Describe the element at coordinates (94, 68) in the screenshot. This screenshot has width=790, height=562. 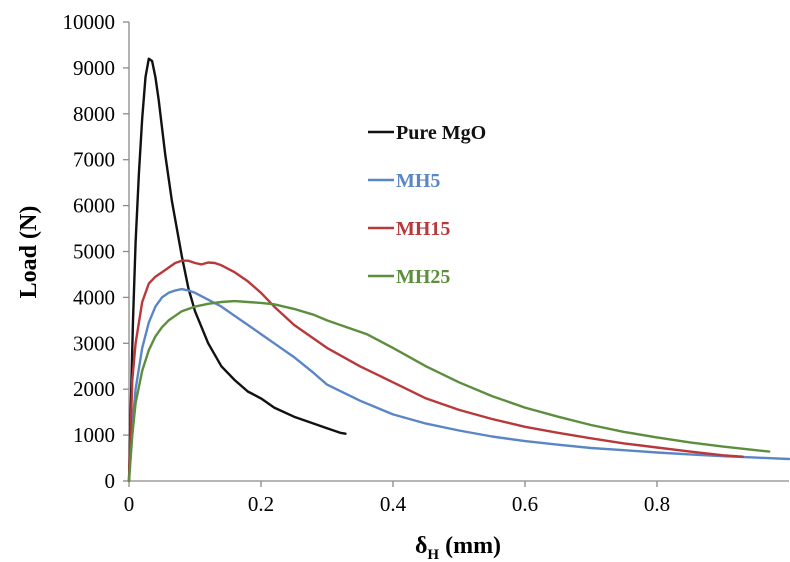
I see `y-tick-label: 9000` at that location.